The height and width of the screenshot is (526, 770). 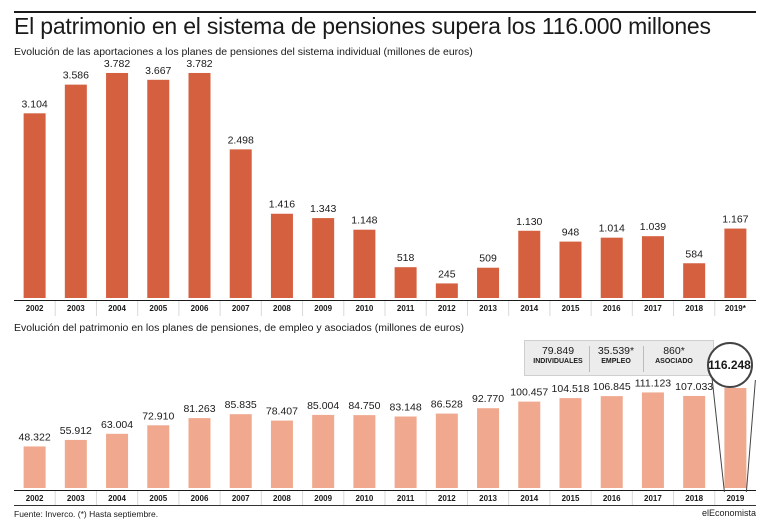 I want to click on bar-value-label: 509, so click(x=488, y=259).